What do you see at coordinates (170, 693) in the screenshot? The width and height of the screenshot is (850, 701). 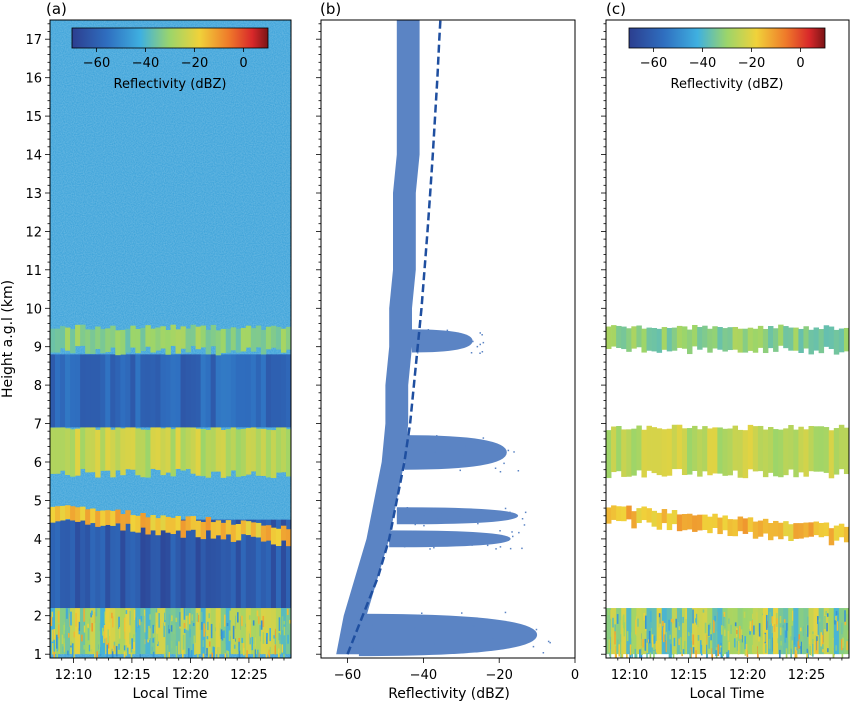 I see `panel-a-xlabel: Local Time` at bounding box center [170, 693].